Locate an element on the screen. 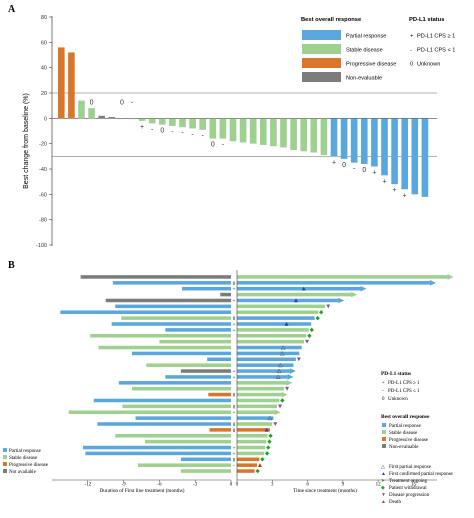  legend-b-event-label-progression: Disease progression is located at coordinates (409, 495).